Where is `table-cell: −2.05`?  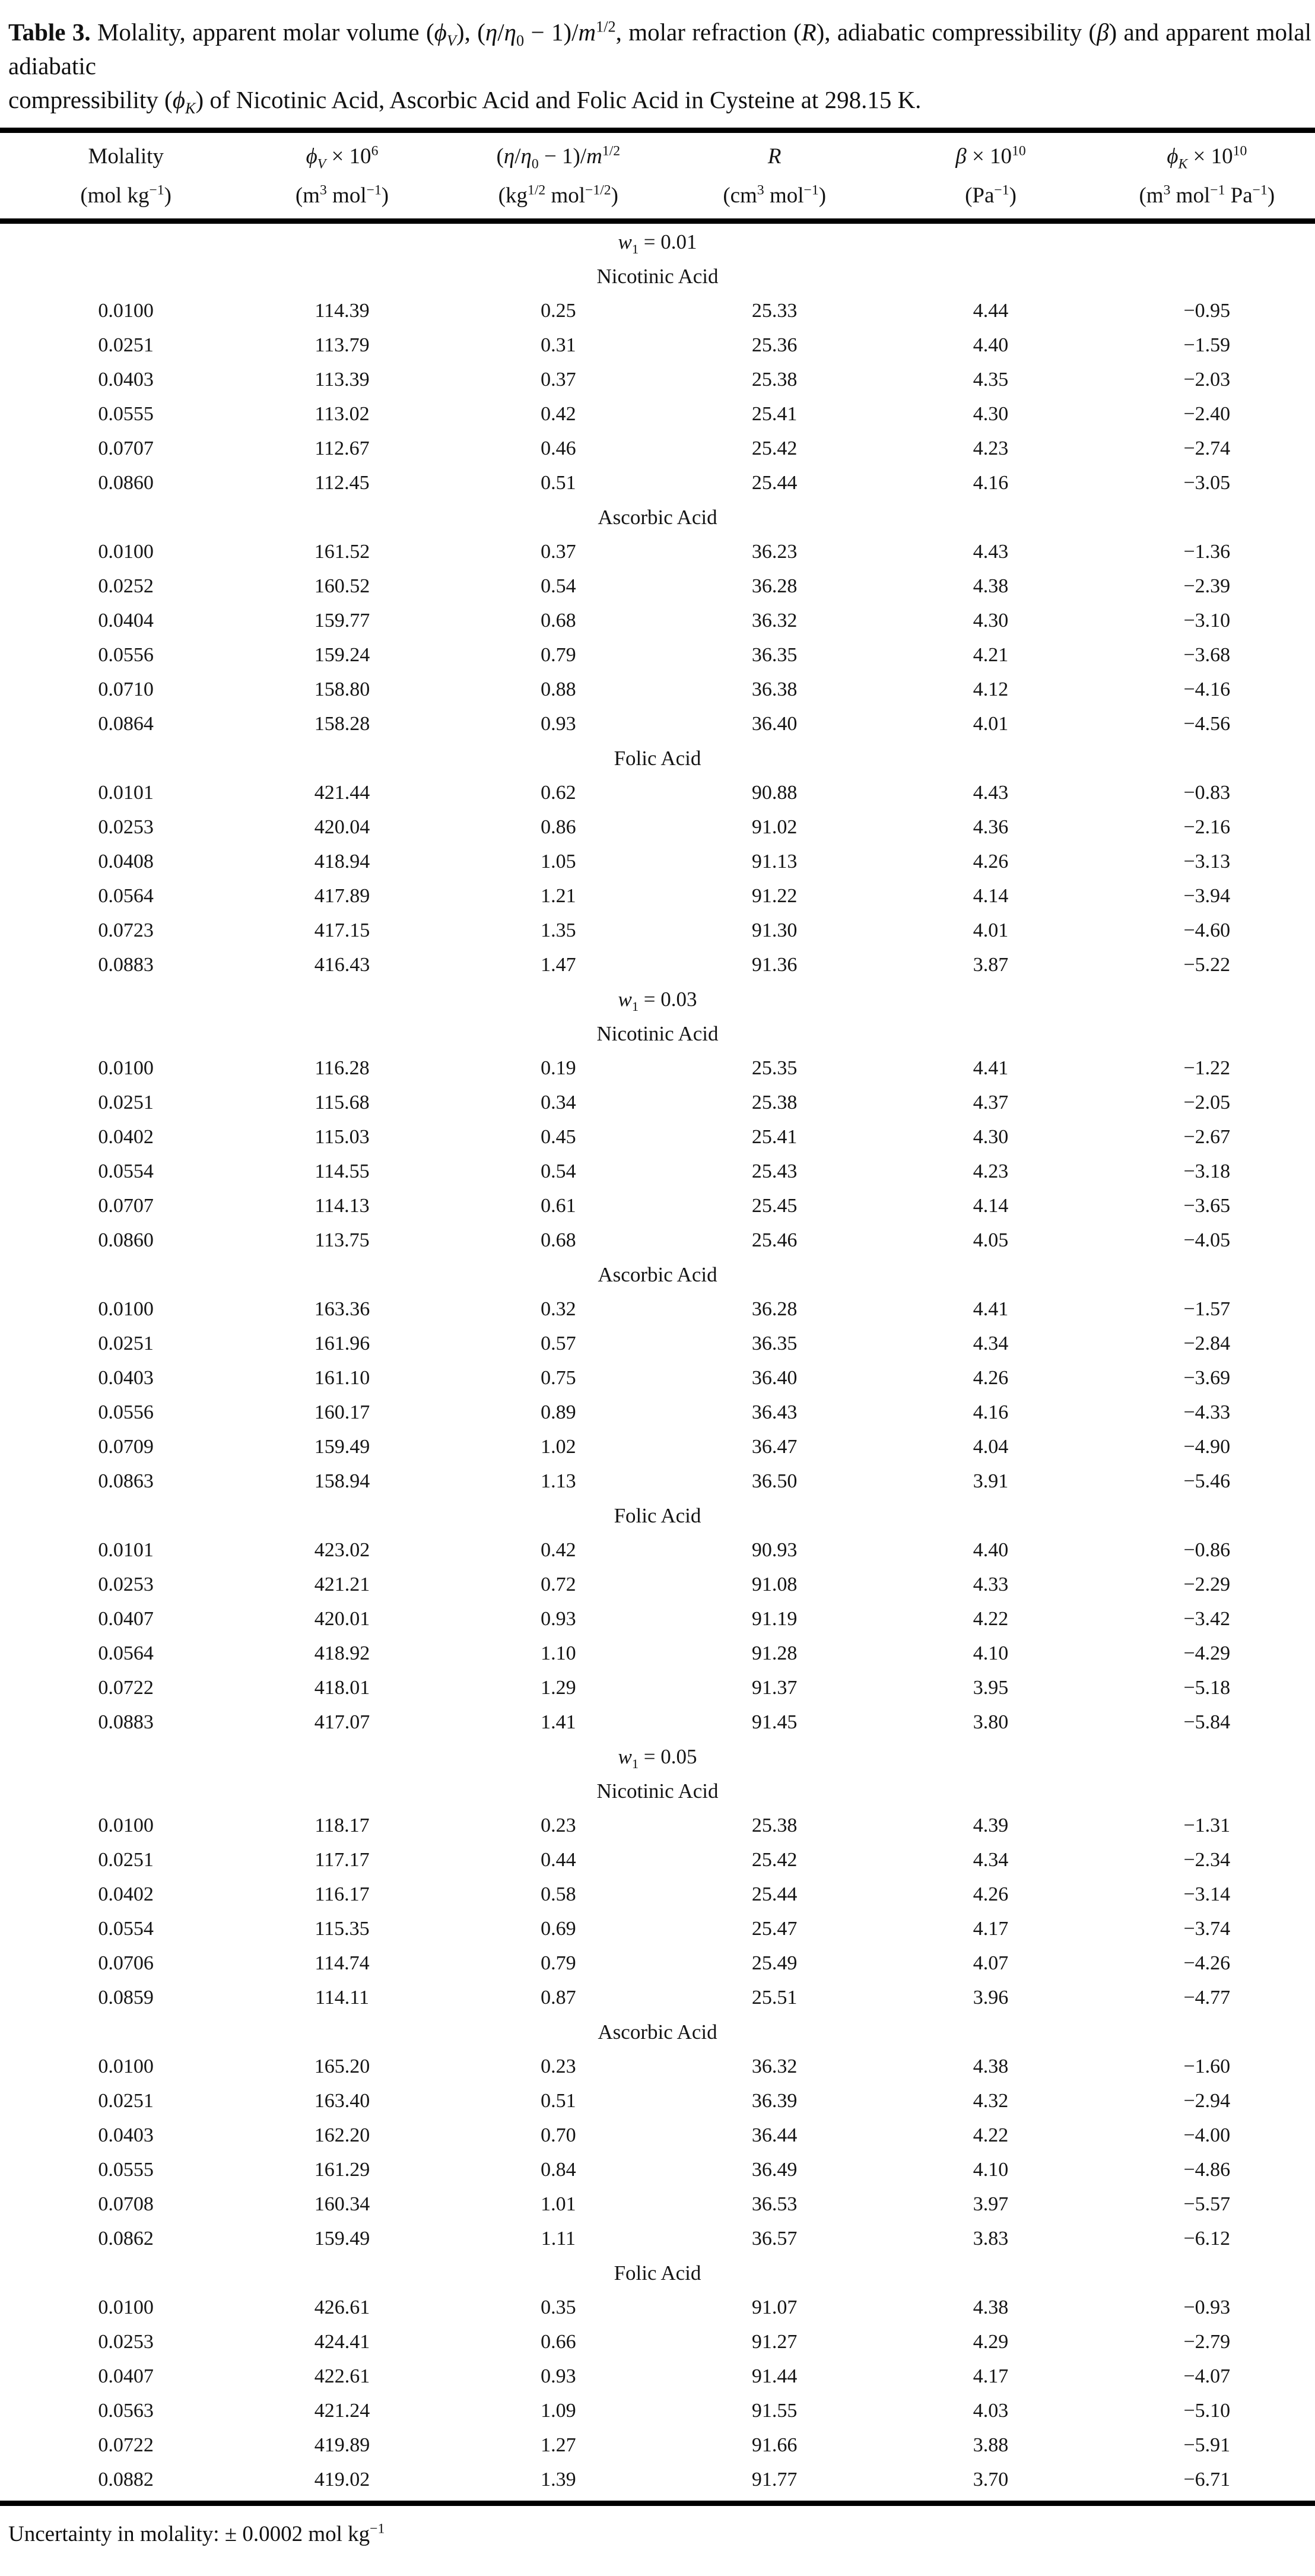
table-cell: −2.05 is located at coordinates (1207, 1102).